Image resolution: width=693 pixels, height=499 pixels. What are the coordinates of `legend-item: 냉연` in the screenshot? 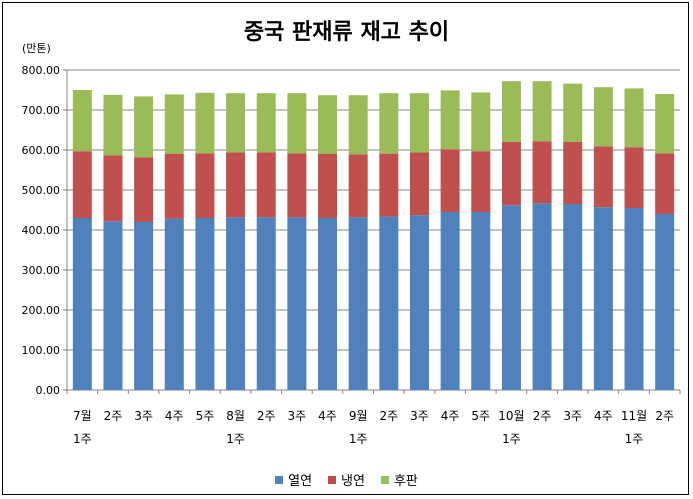 It's located at (346, 479).